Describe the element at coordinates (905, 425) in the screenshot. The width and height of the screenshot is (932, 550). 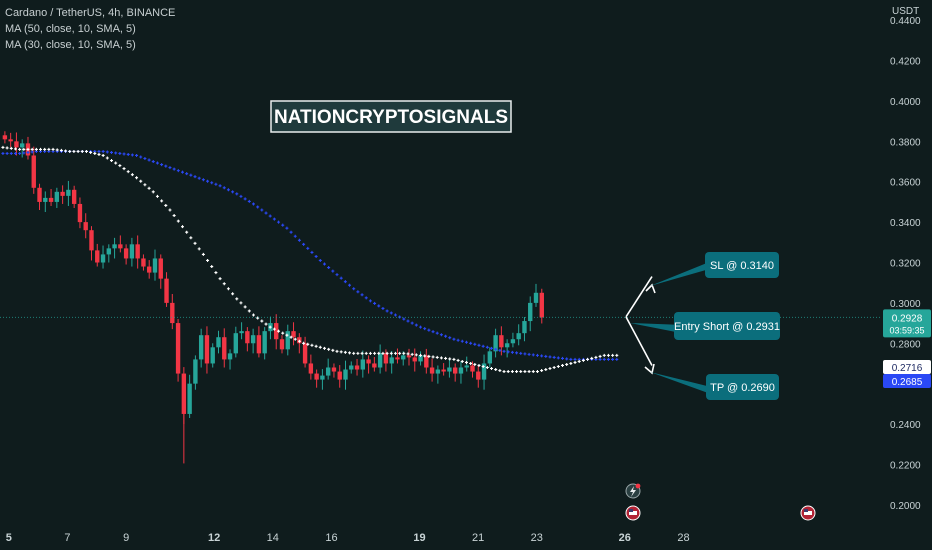
I see `y-tick-label: 0.2400` at that location.